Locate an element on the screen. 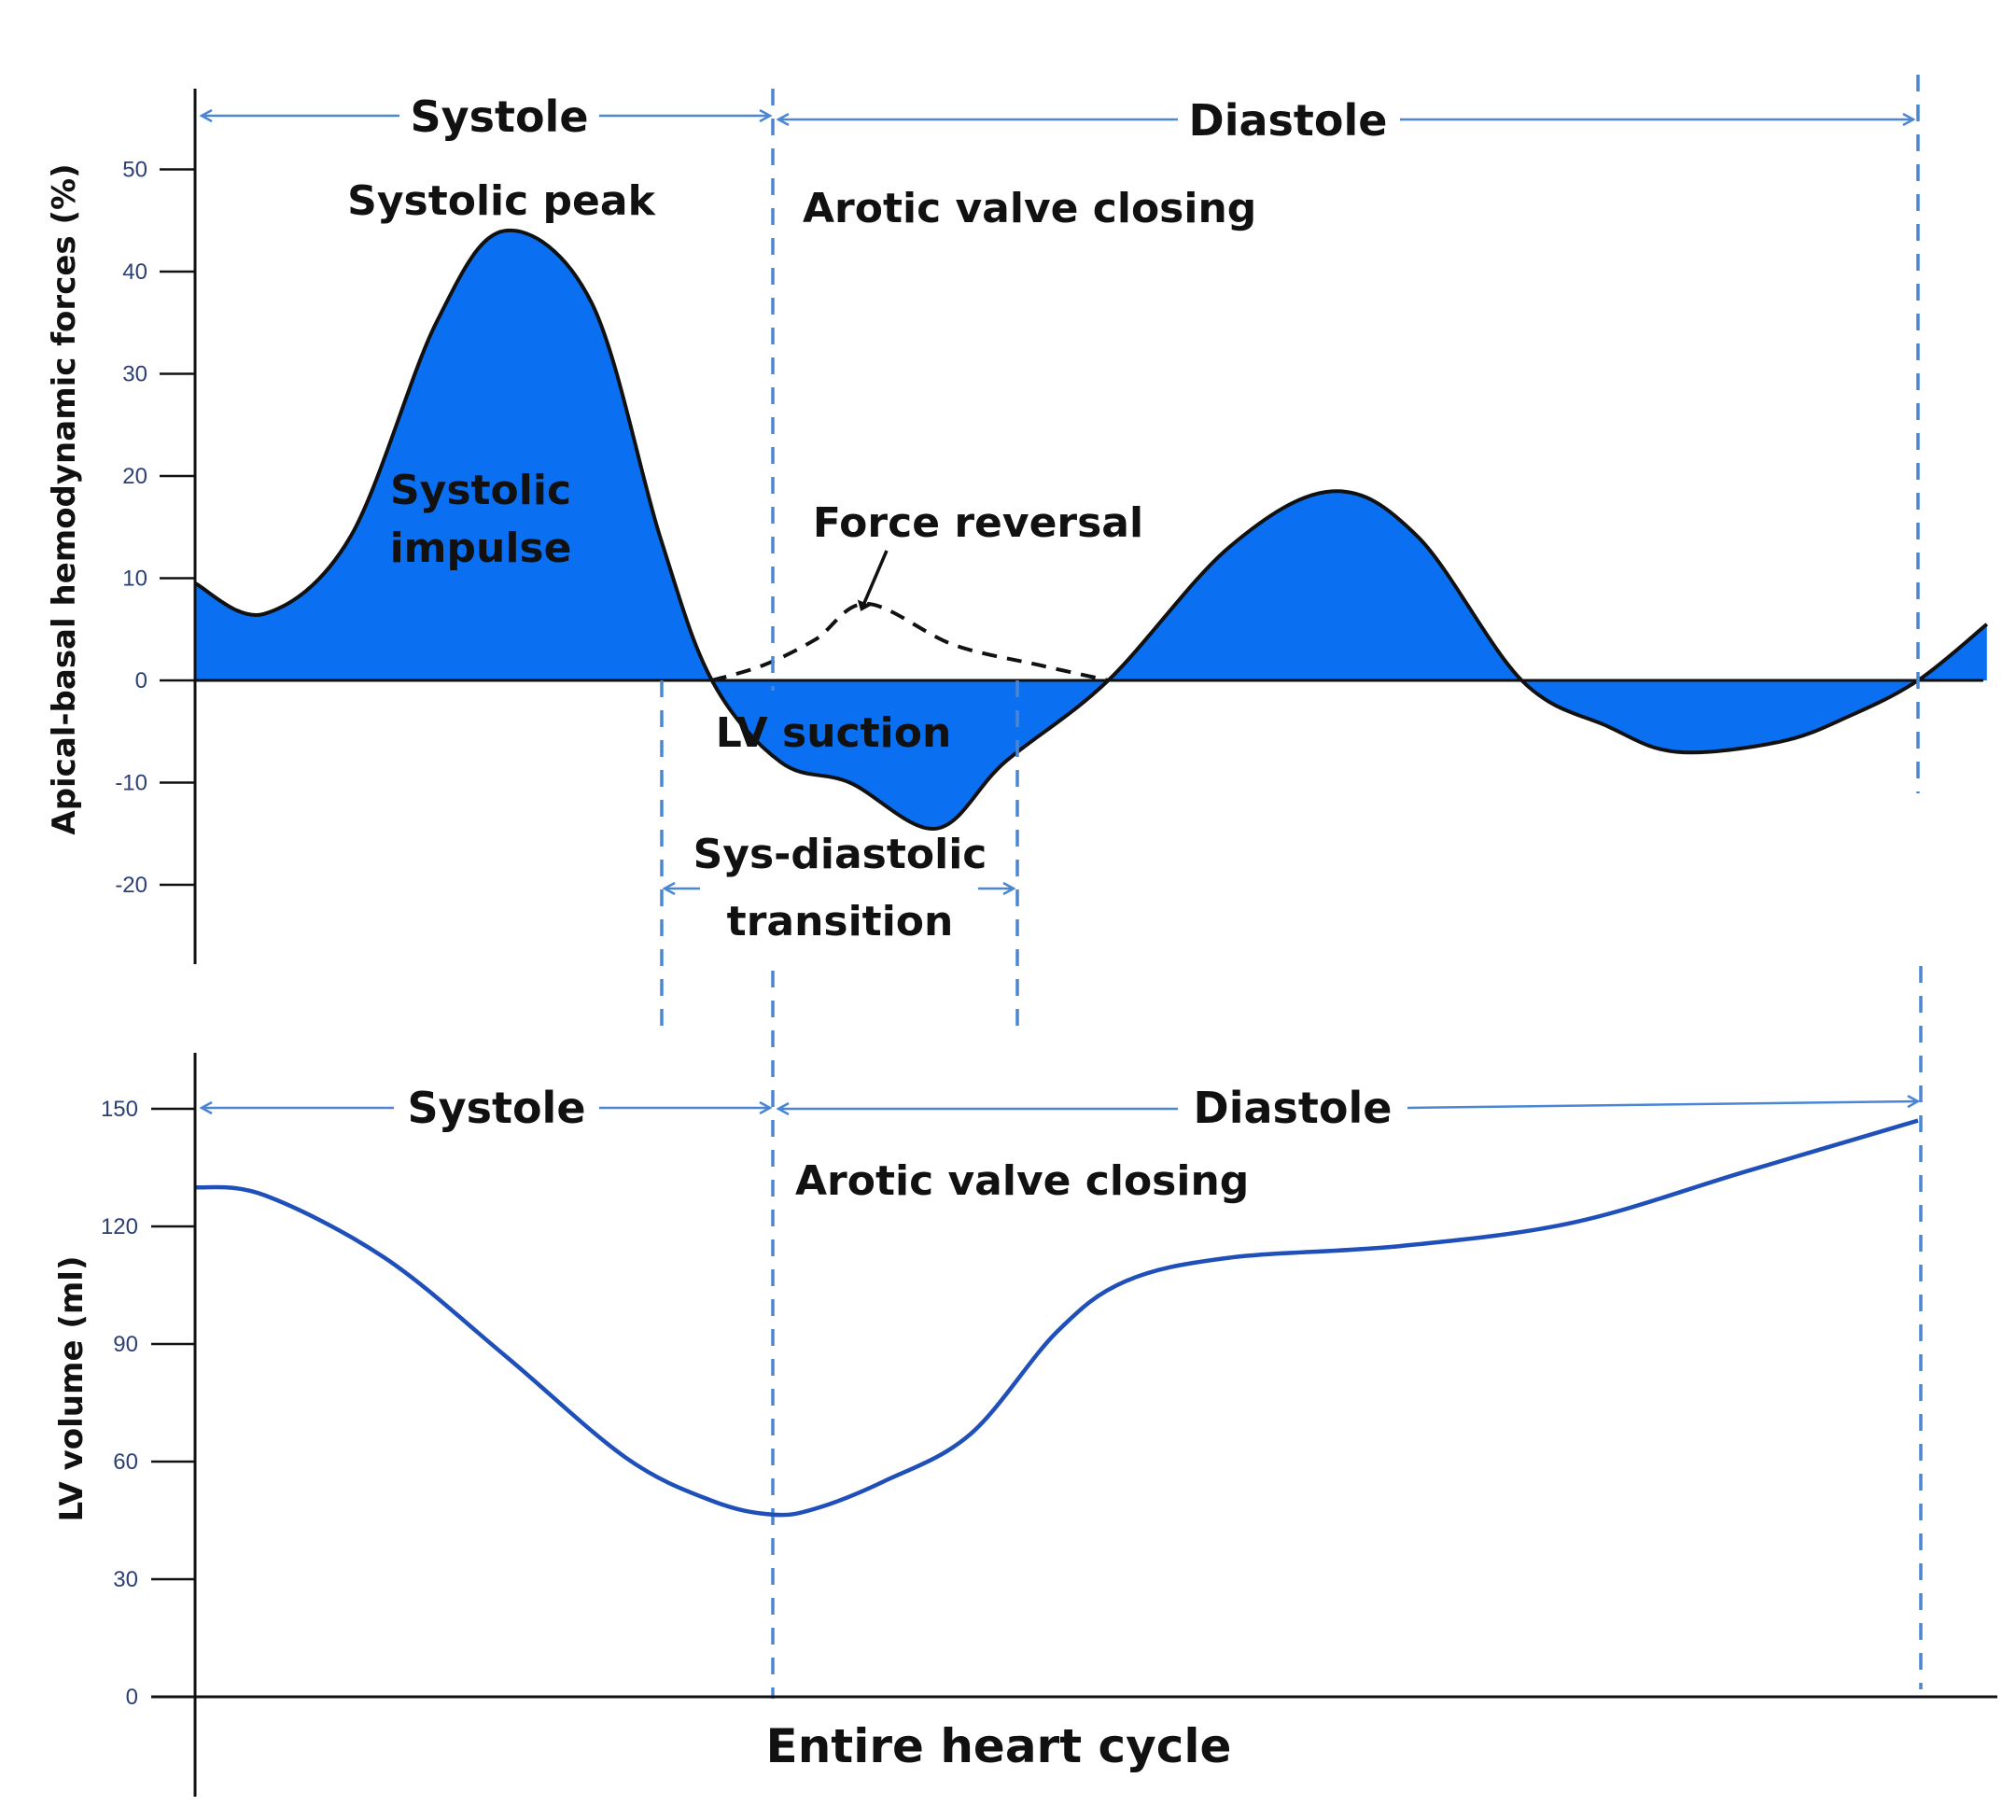 The image size is (2016, 1820). systole-label: Systole is located at coordinates (499, 116).